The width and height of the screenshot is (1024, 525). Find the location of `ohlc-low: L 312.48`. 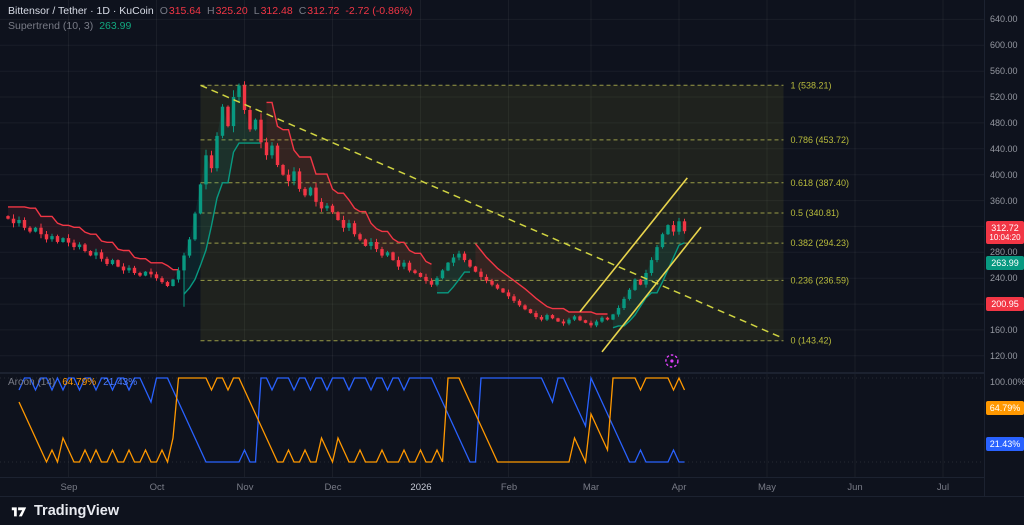

ohlc-low: L 312.48 is located at coordinates (273, 11).